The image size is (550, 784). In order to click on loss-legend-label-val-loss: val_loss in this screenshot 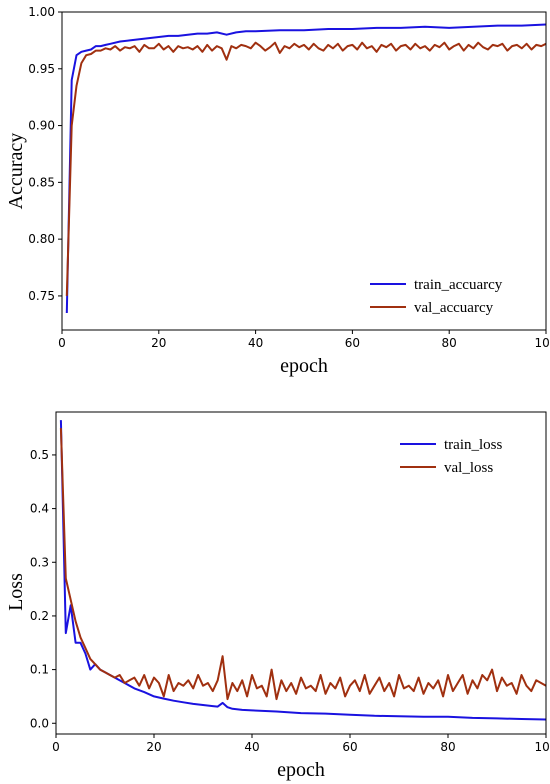, I will do `click(468, 468)`.